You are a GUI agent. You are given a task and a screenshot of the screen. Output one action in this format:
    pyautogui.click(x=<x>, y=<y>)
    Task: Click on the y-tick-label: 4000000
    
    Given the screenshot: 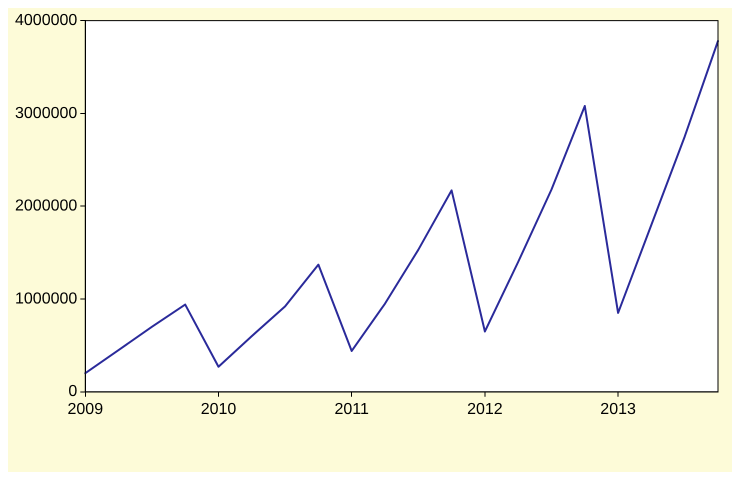 What is the action you would take?
    pyautogui.click(x=46, y=21)
    